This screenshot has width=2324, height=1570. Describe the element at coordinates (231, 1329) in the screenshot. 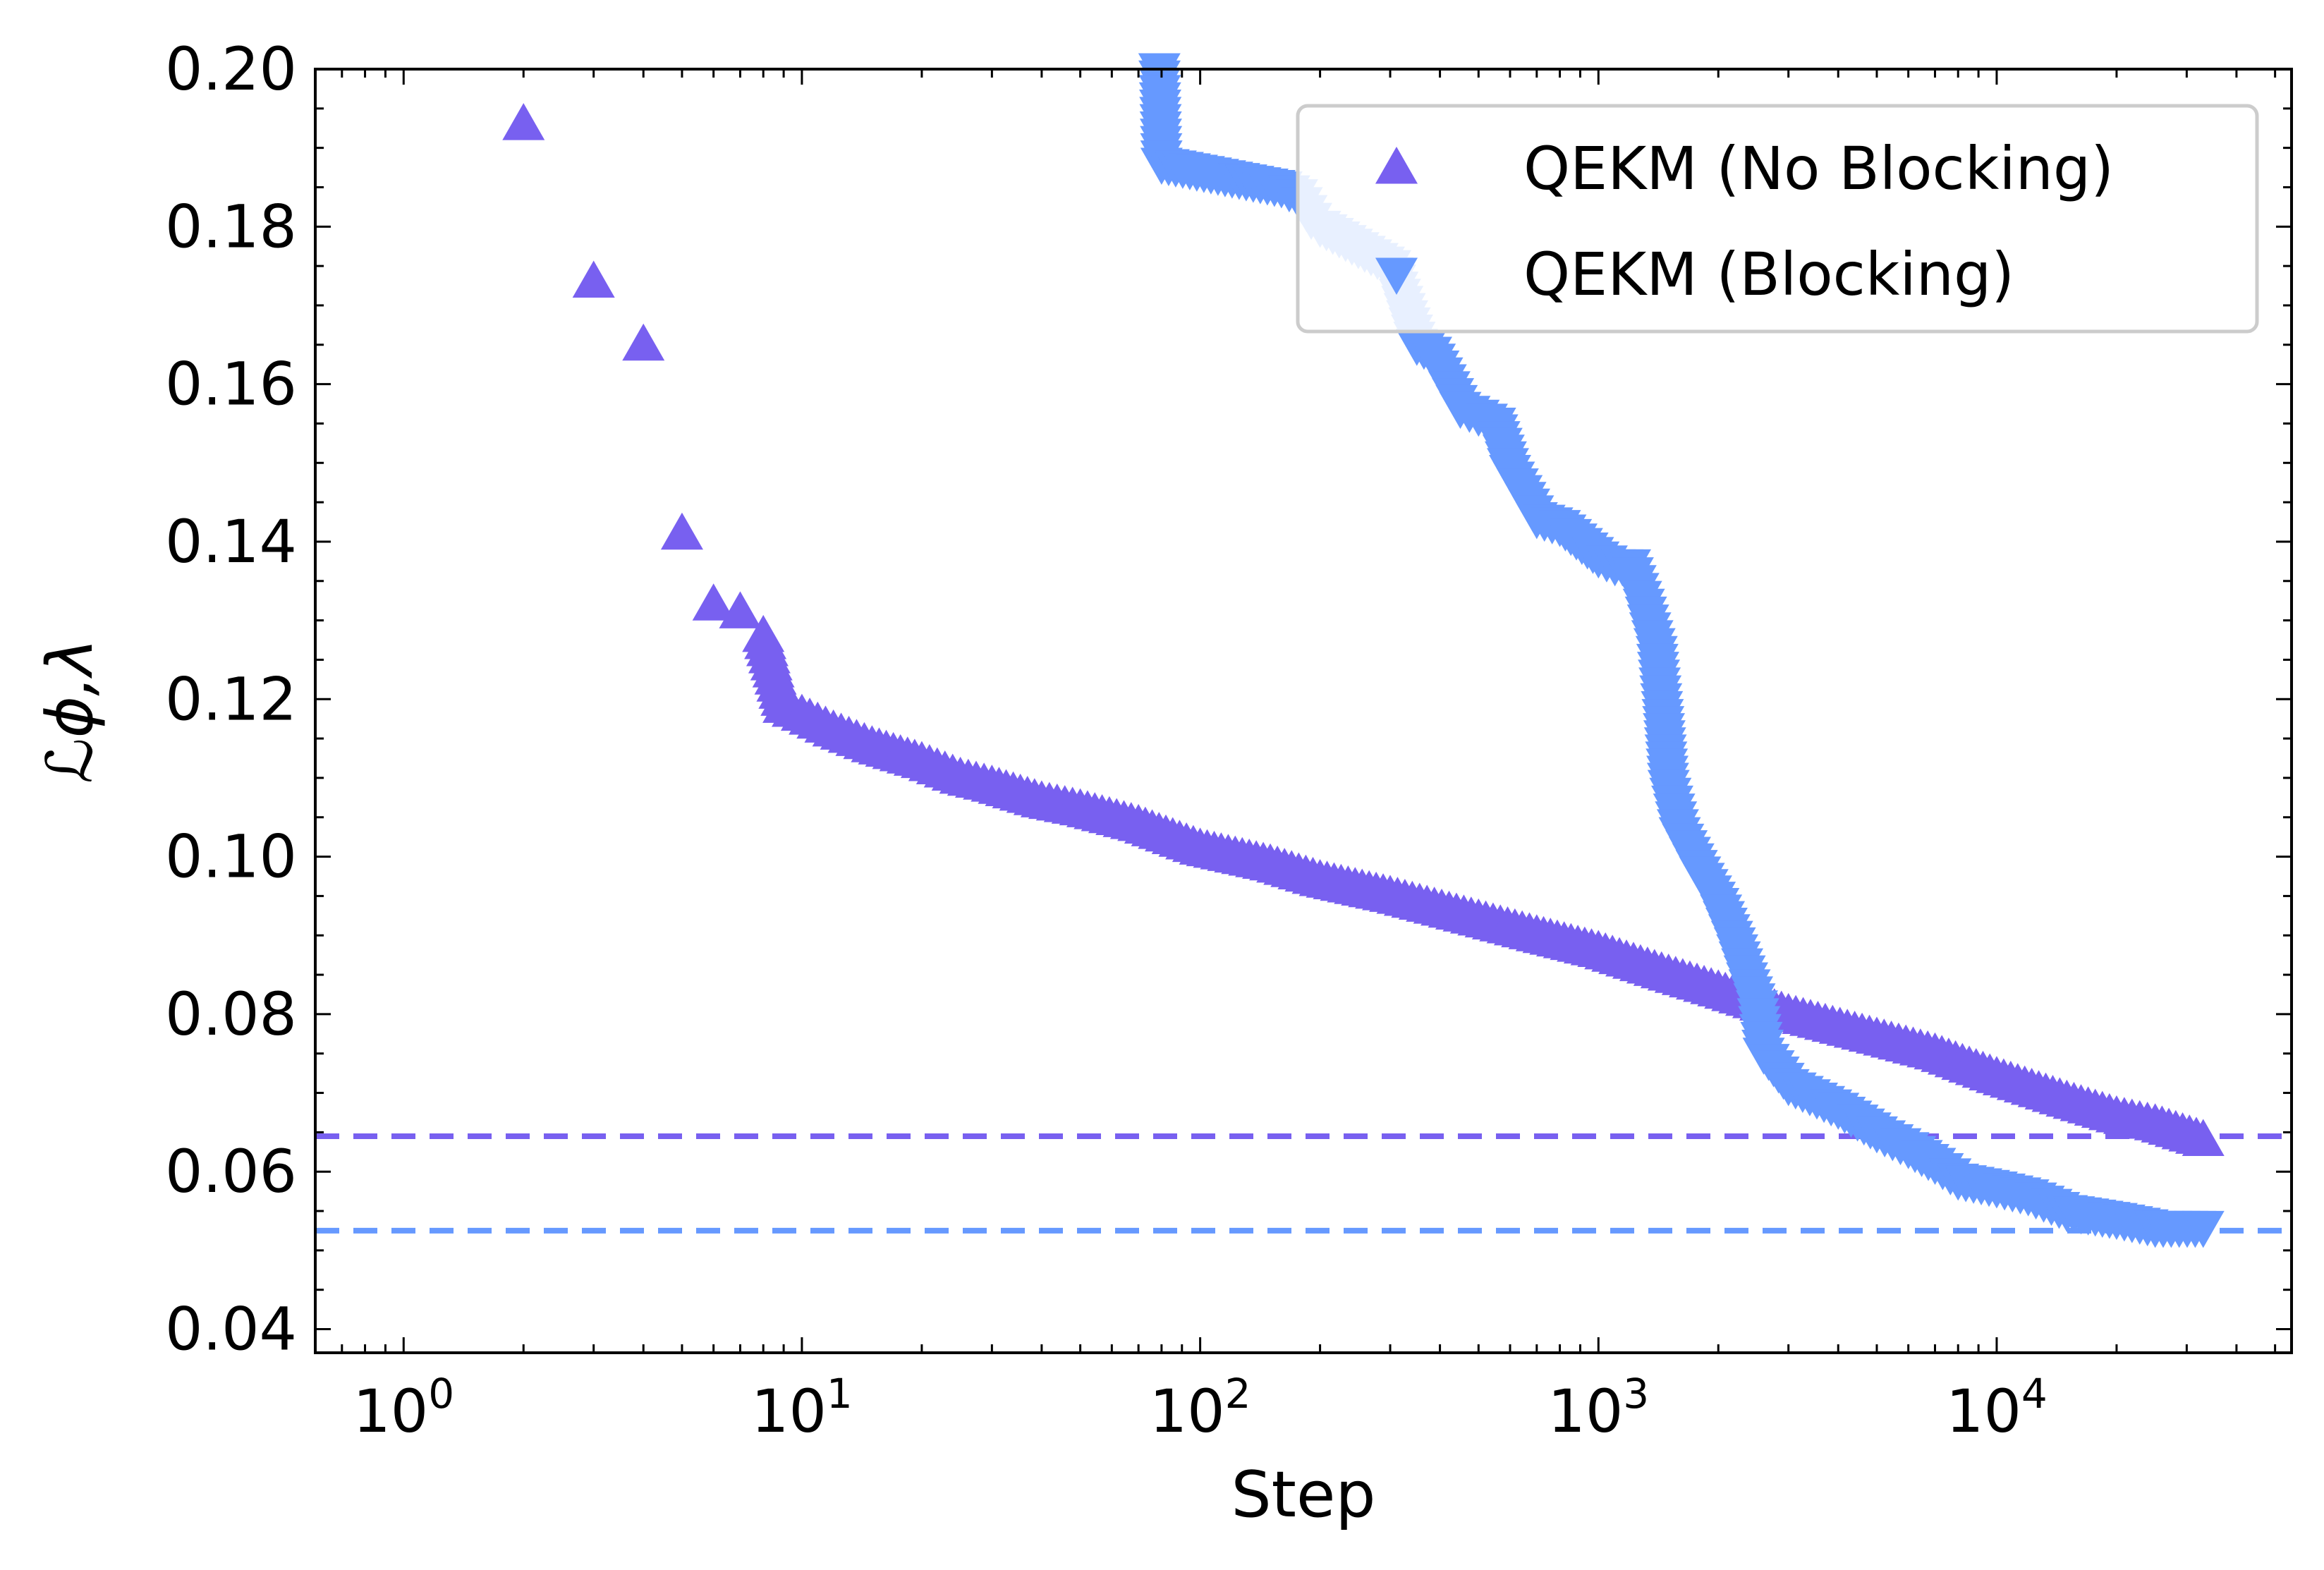

I see `y-tick-label-0: 0.04` at that location.